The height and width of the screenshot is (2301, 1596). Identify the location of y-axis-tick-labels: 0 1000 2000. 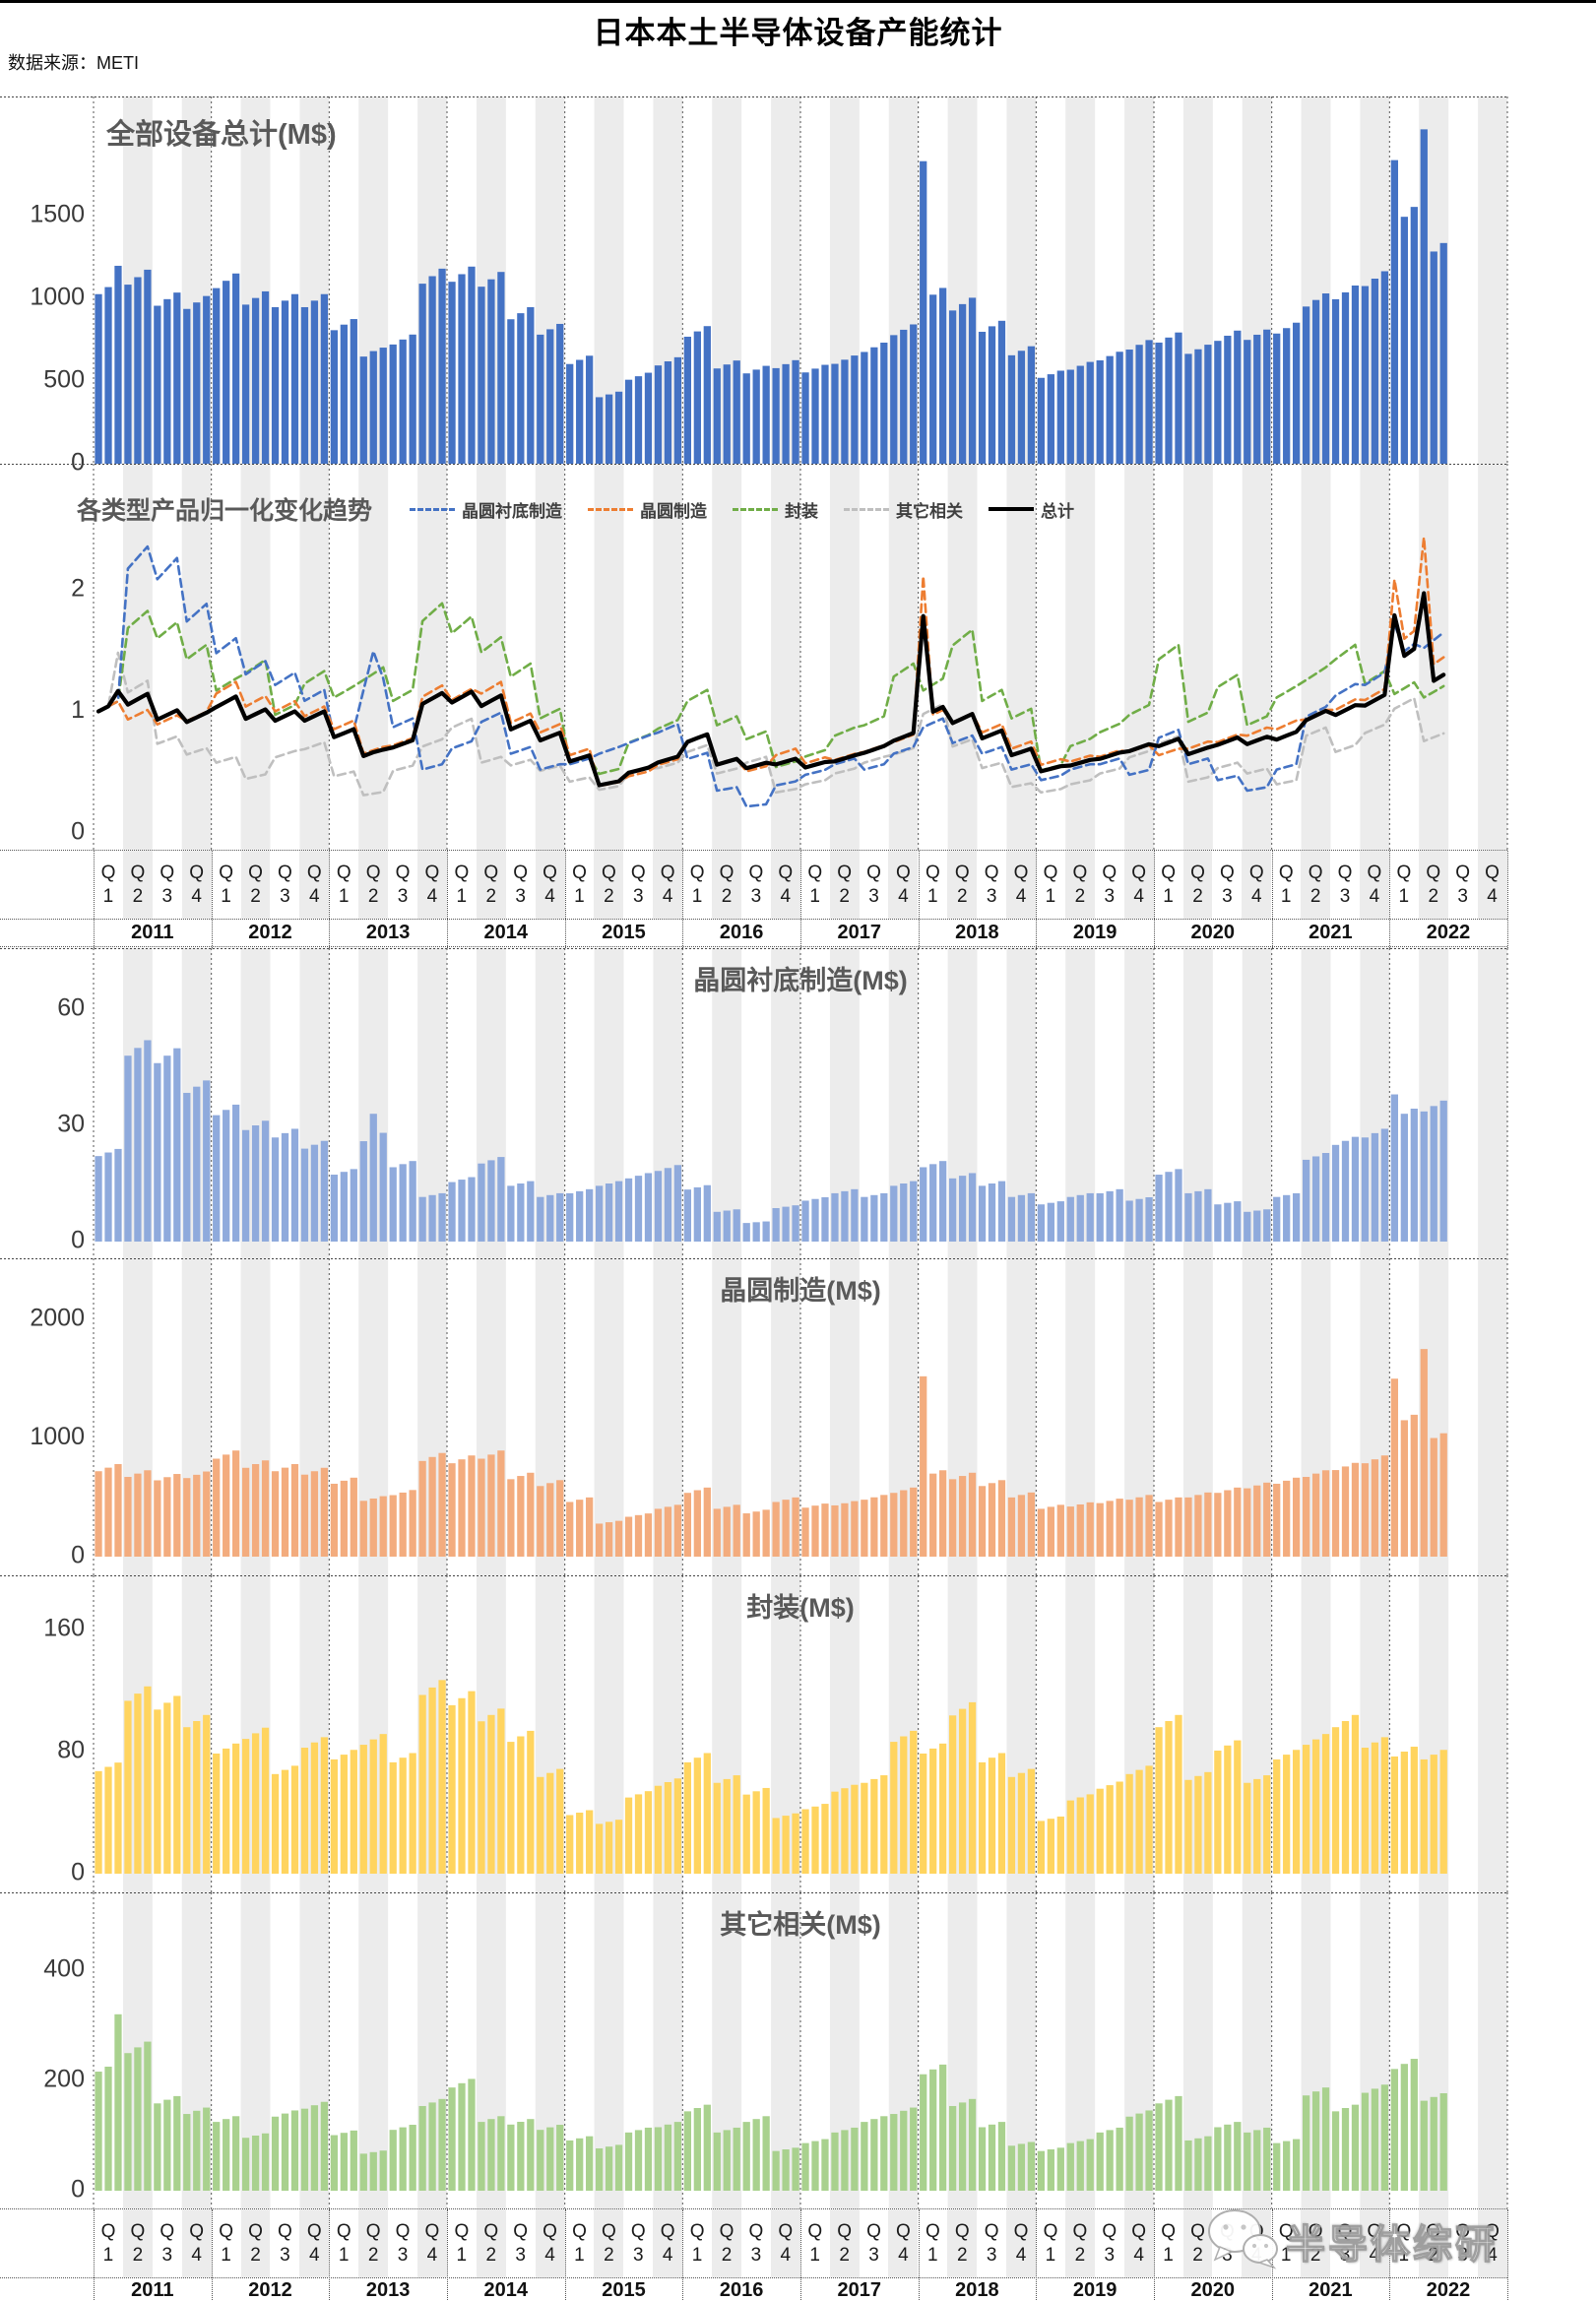
(57, 1437).